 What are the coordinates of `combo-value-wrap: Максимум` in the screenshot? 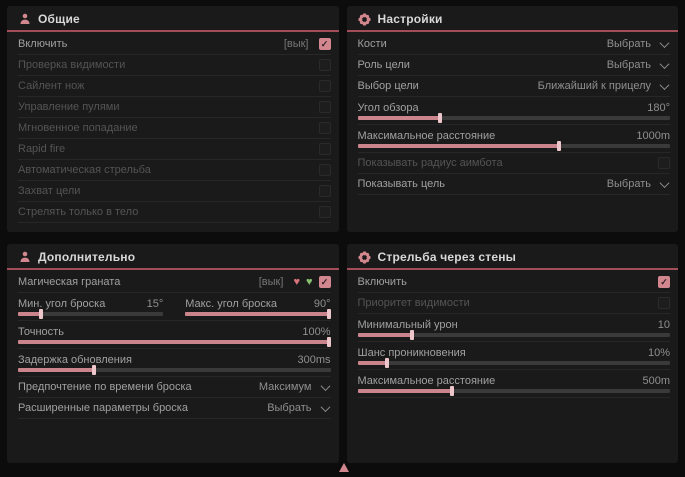 It's located at (295, 386).